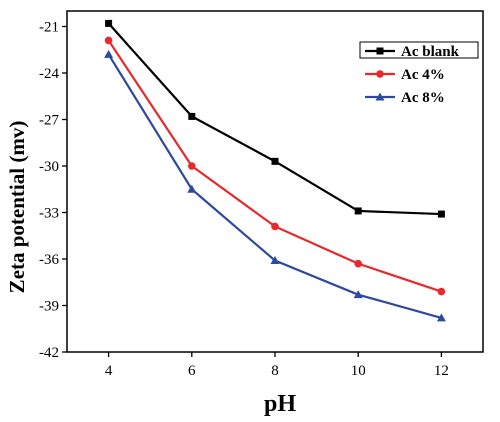  I want to click on x-tick-label: 10, so click(358, 371).